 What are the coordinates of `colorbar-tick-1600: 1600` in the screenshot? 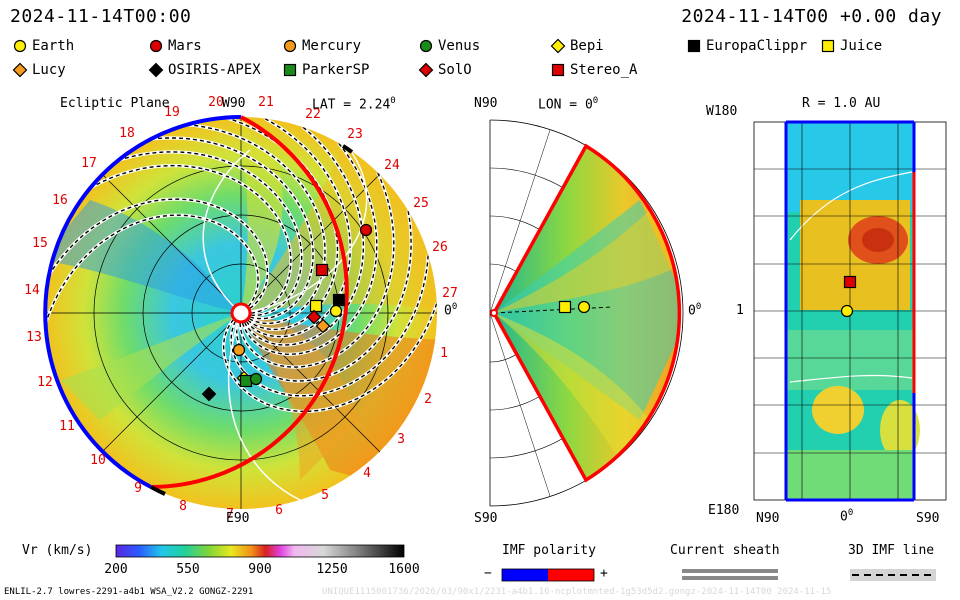 It's located at (404, 569).